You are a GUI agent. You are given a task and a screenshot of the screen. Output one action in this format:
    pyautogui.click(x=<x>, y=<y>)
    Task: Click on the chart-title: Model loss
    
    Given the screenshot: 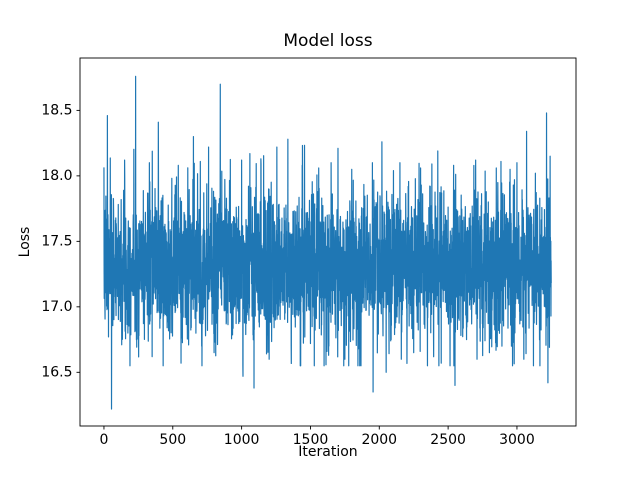 What is the action you would take?
    pyautogui.click(x=328, y=41)
    